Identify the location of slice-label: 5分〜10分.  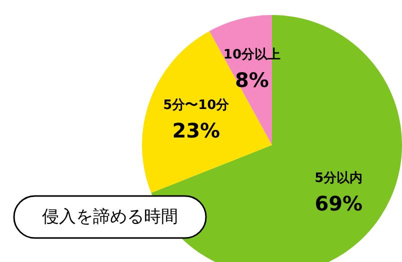
(196, 106).